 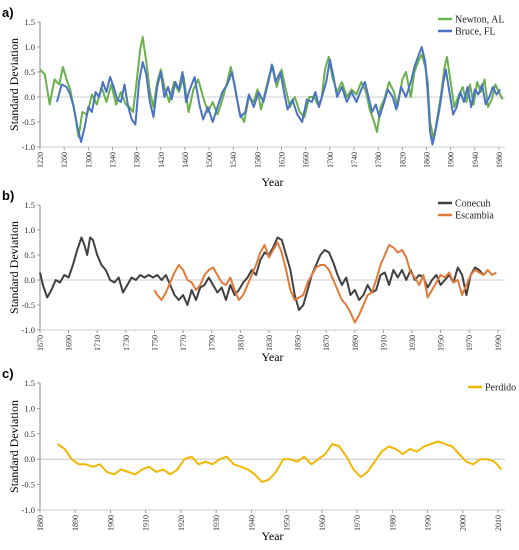 What do you see at coordinates (330, 160) in the screenshot?
I see `x-tick-label: 1700` at bounding box center [330, 160].